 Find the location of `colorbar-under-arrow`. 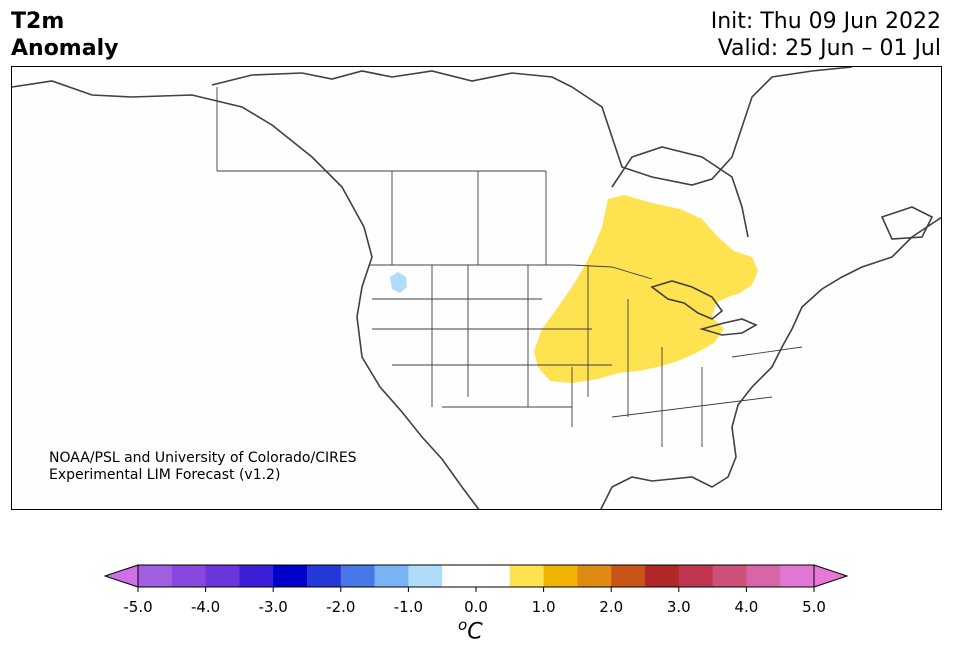

colorbar-under-arrow is located at coordinates (121, 576).